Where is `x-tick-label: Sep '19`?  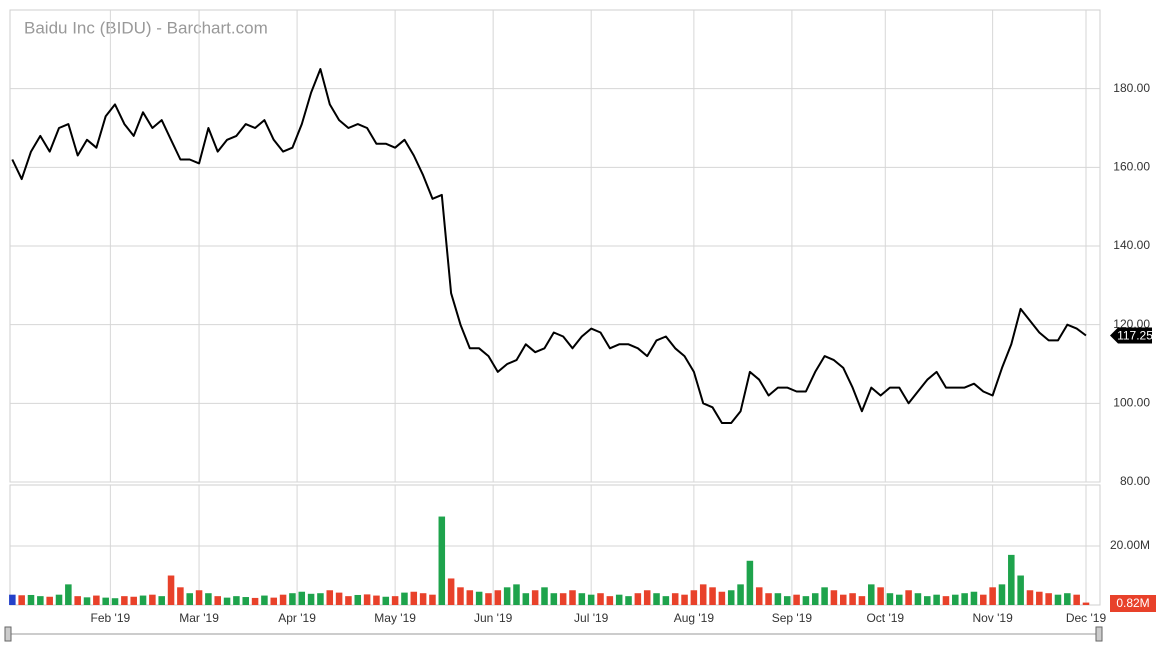 x-tick-label: Sep '19 is located at coordinates (792, 618).